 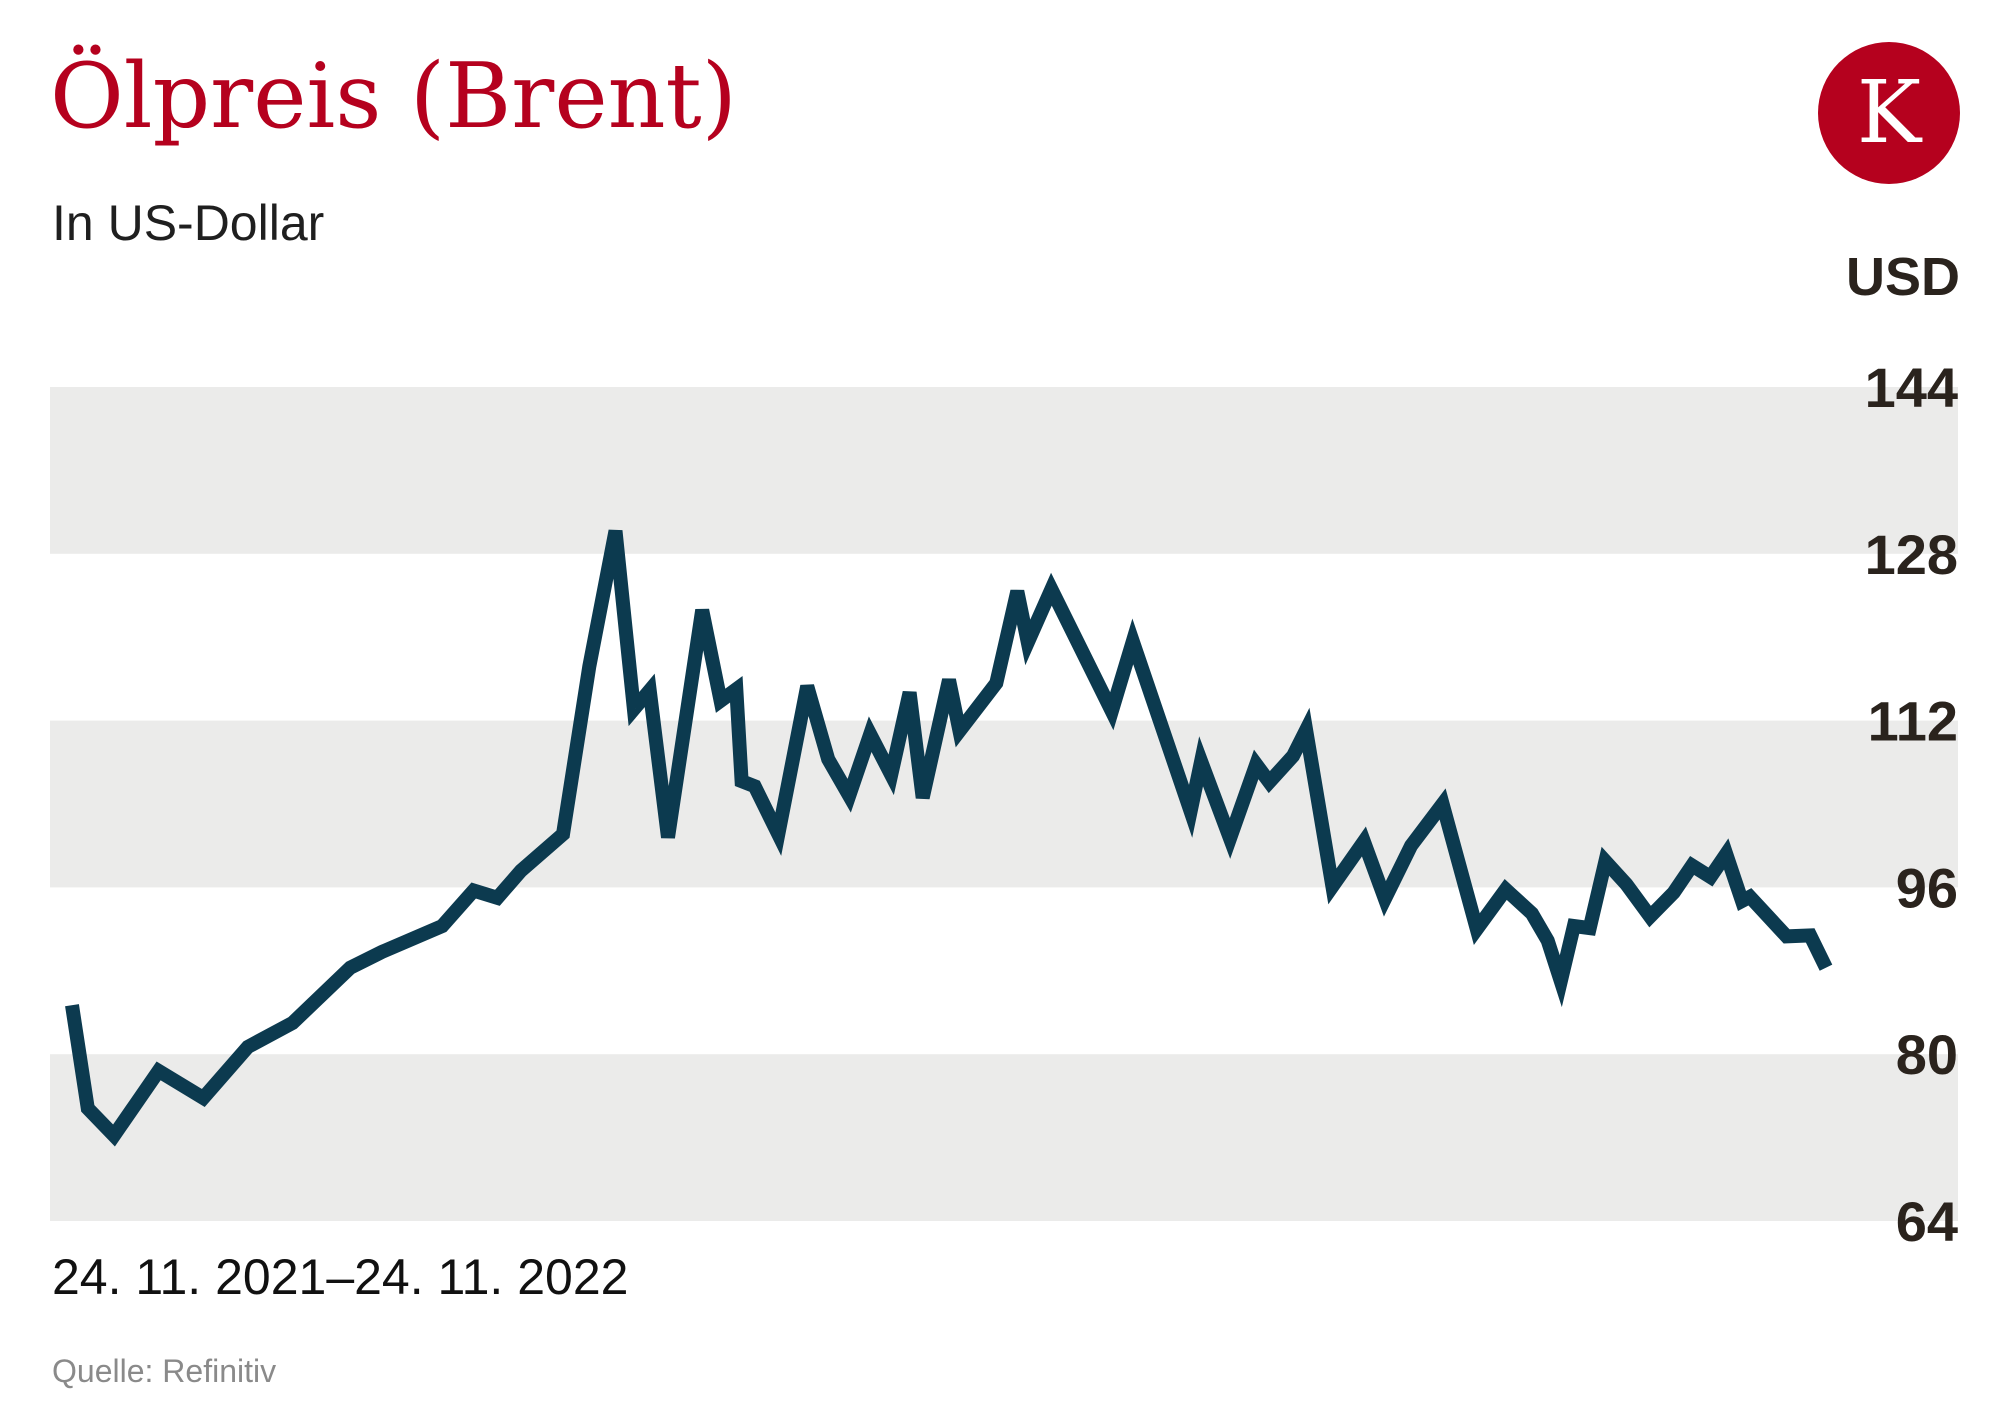 What do you see at coordinates (393, 96) in the screenshot?
I see `chart-title: Ölpreis (Brent)` at bounding box center [393, 96].